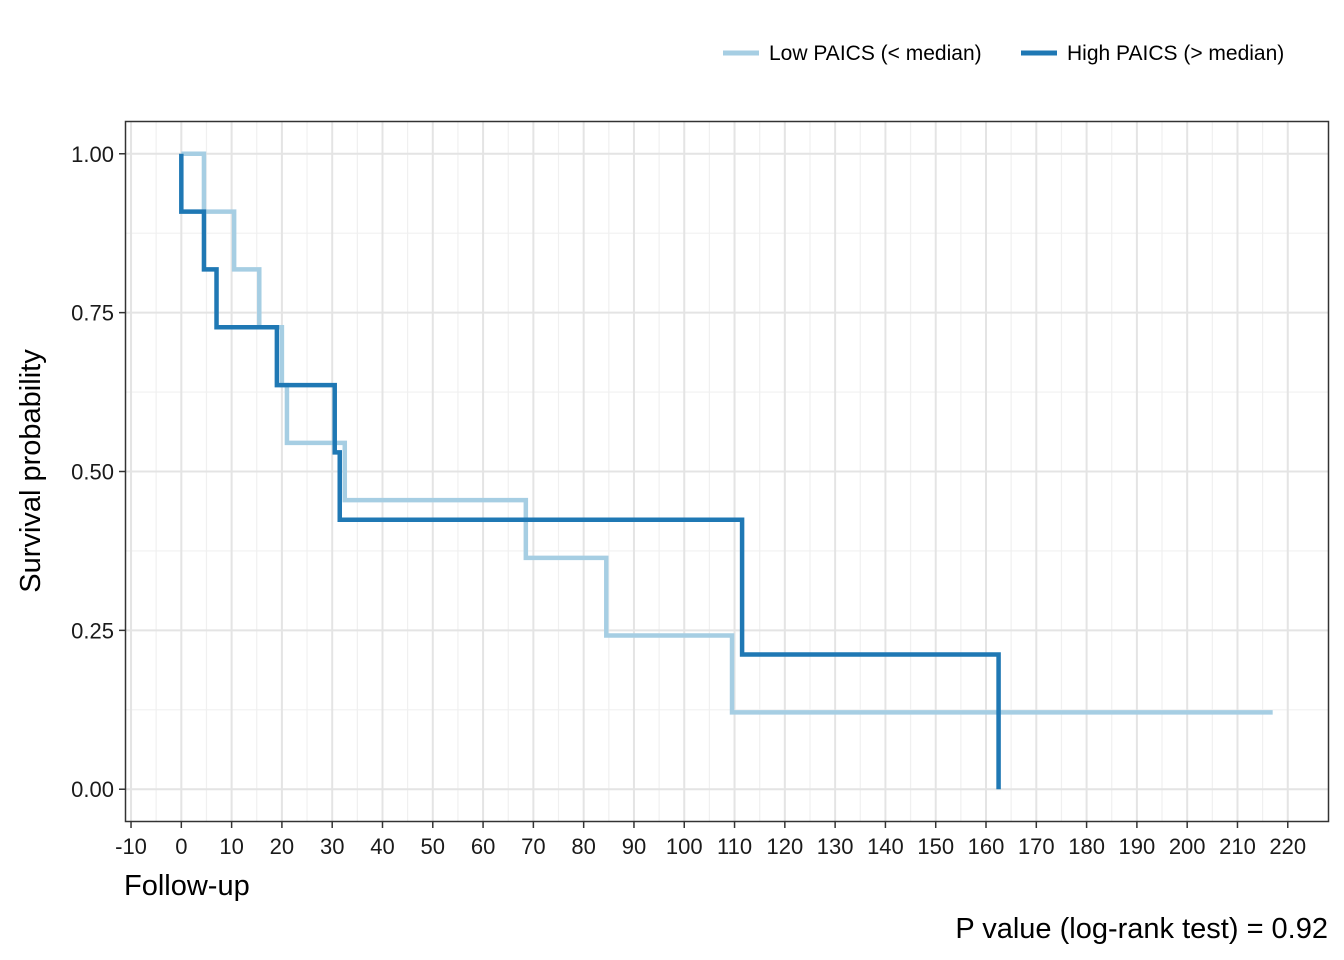  Describe the element at coordinates (634, 846) in the screenshot. I see `x-tick-label: 90` at that location.